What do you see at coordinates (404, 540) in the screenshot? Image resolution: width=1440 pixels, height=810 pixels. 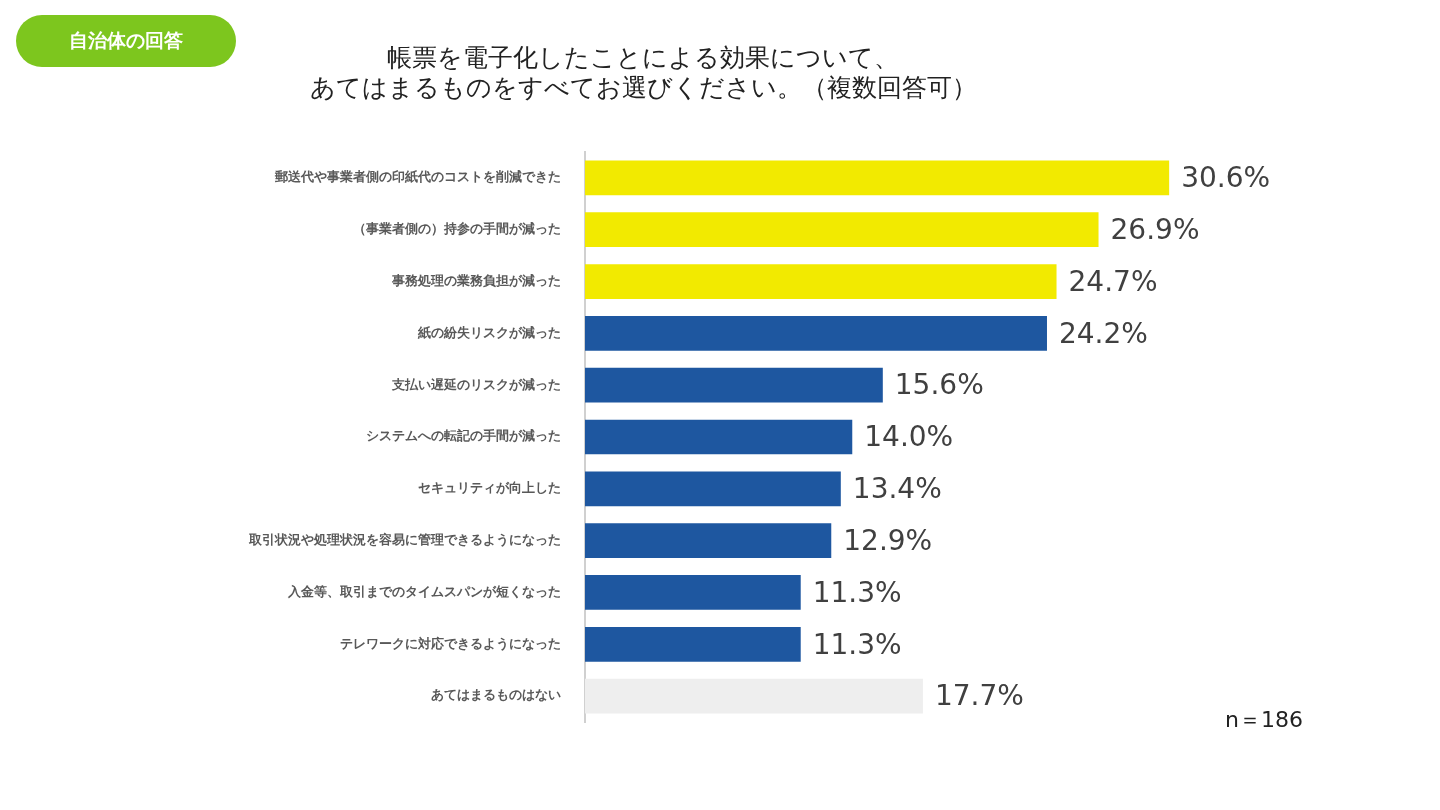 I see `y-tick-label: 取引状況や処理状況を容易に管理できるようになった` at bounding box center [404, 540].